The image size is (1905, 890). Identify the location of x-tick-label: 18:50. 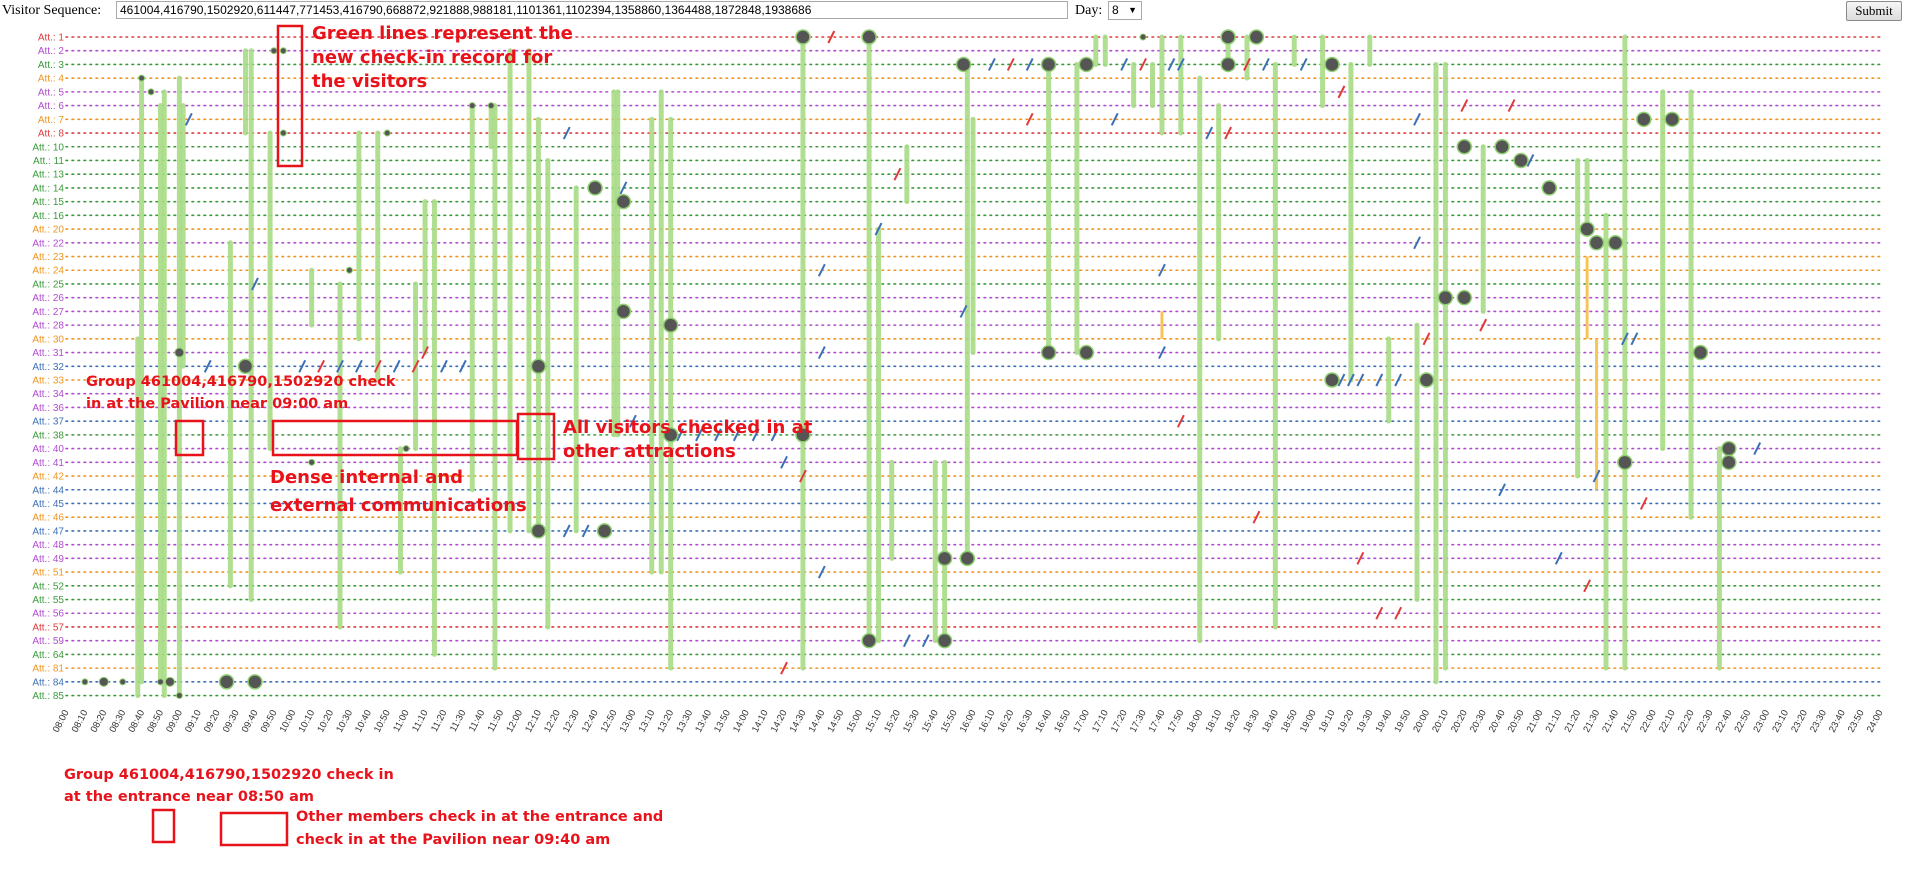
(1289, 721).